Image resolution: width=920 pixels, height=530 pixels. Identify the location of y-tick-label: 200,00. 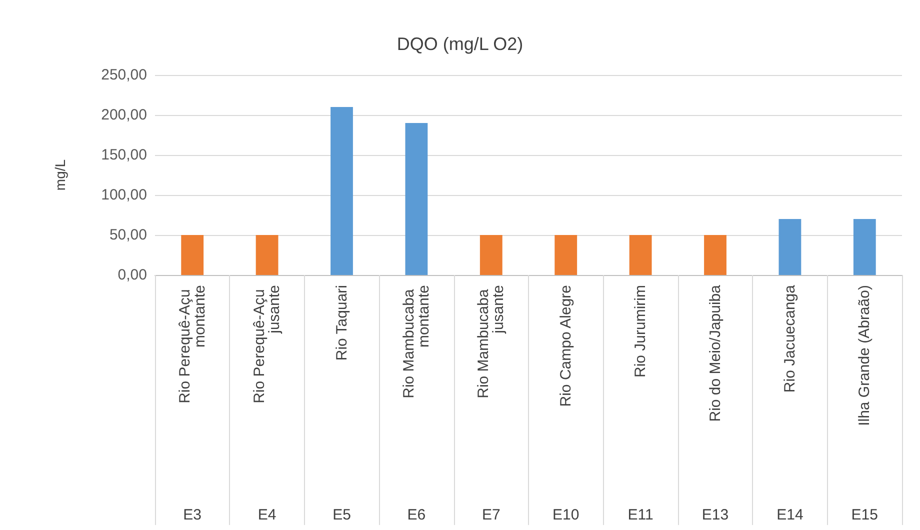
(124, 115).